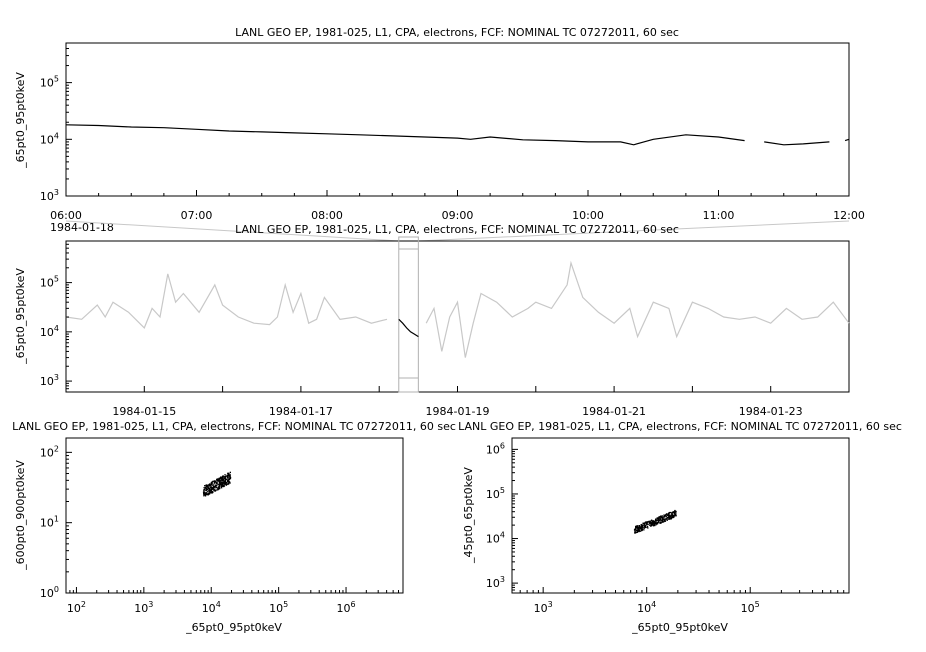  Describe the element at coordinates (771, 411) in the screenshot. I see `x-tick-label: 1984-01-23` at that location.